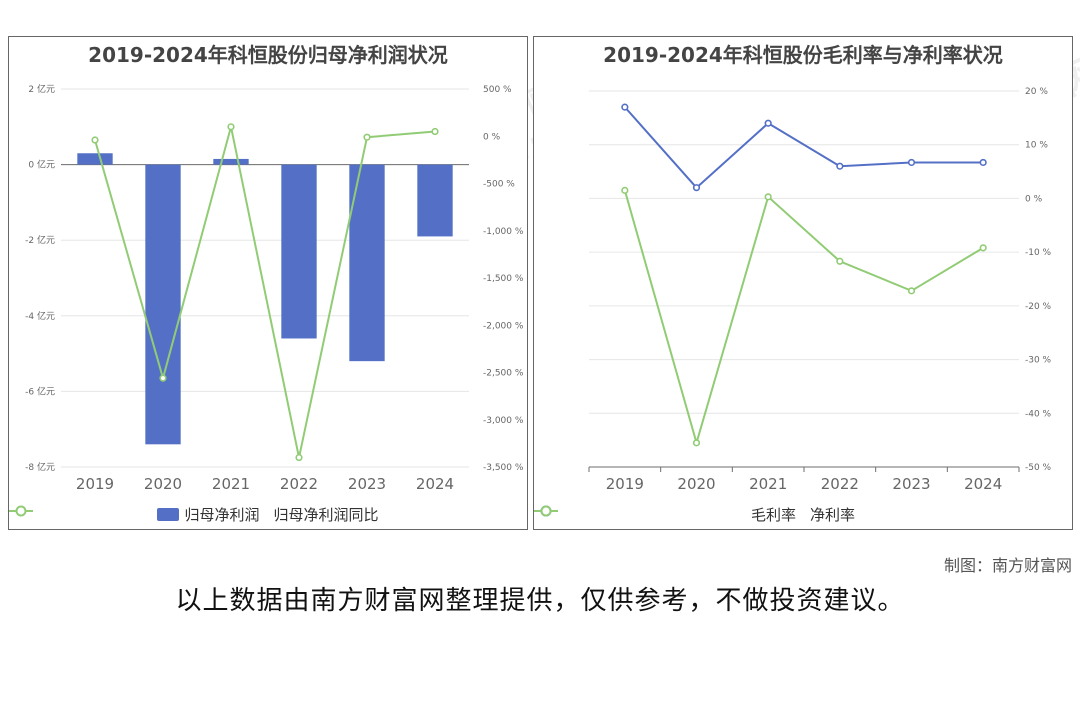 This screenshot has width=1080, height=720. Describe the element at coordinates (492, 137) in the screenshot. I see `y-tick-label-right: 0 %` at that location.